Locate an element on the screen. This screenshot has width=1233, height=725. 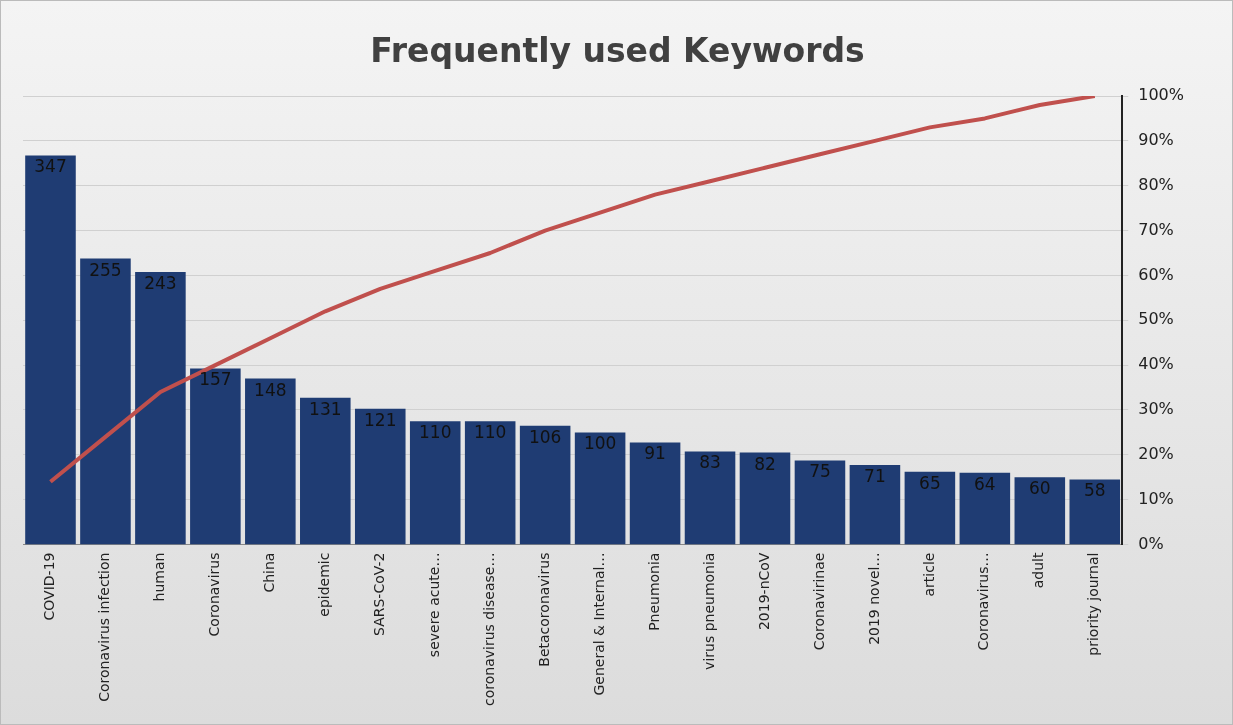
y2-tick-label: 40% is located at coordinates (1156, 364).